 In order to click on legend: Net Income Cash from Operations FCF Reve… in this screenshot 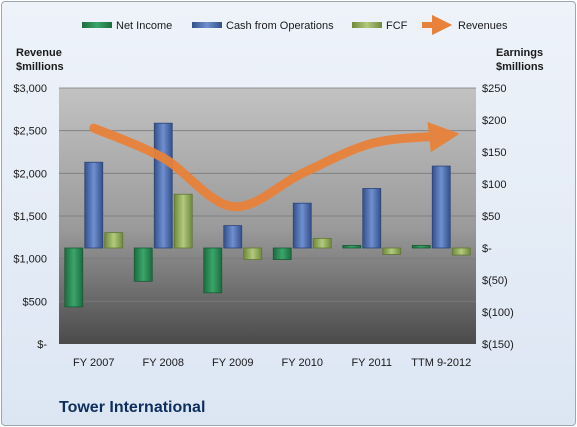, I will do `click(295, 25)`.